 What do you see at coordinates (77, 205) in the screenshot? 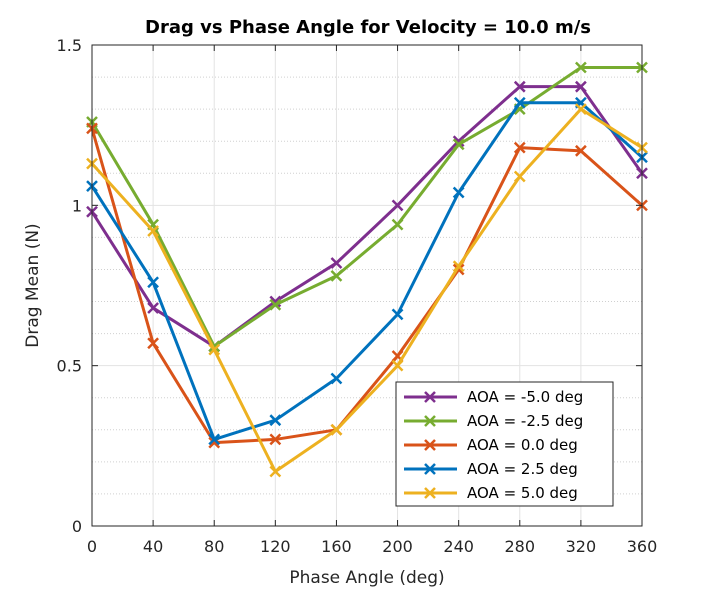
I see `y-tick-label: 1` at bounding box center [77, 205].